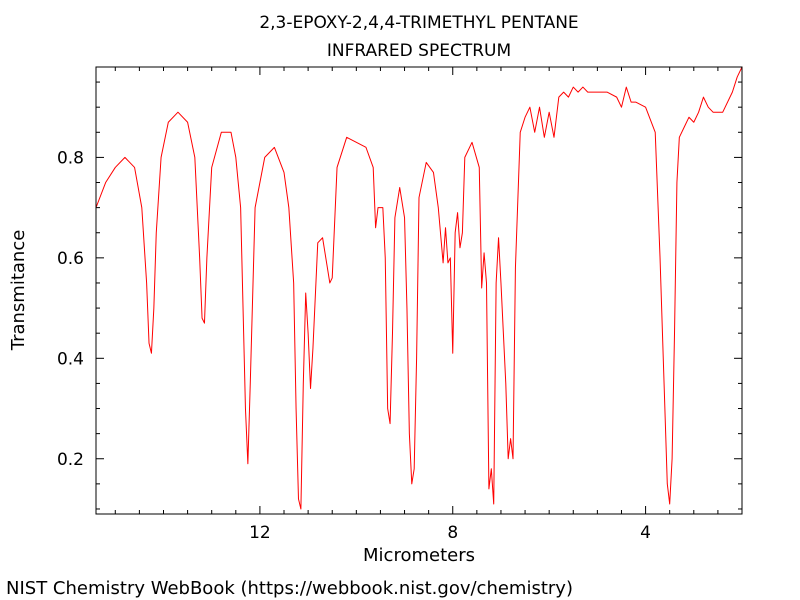  I want to click on y-tick-label: 0.8, so click(70, 158).